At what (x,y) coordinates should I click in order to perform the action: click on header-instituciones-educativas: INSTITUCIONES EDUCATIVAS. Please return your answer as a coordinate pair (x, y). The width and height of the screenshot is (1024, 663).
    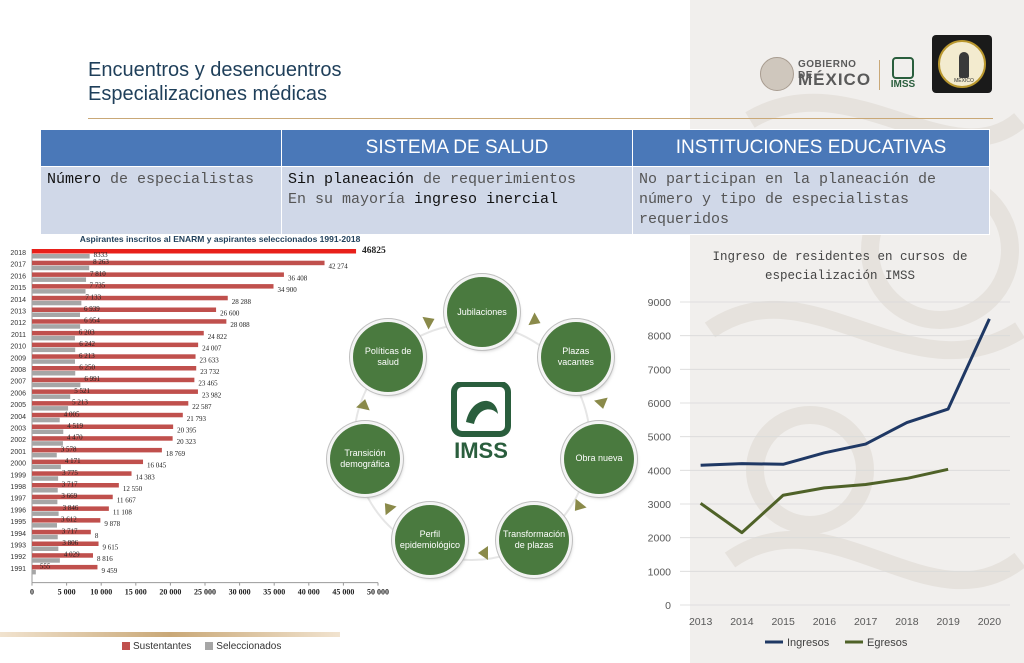
    Looking at the image, I should click on (811, 148).